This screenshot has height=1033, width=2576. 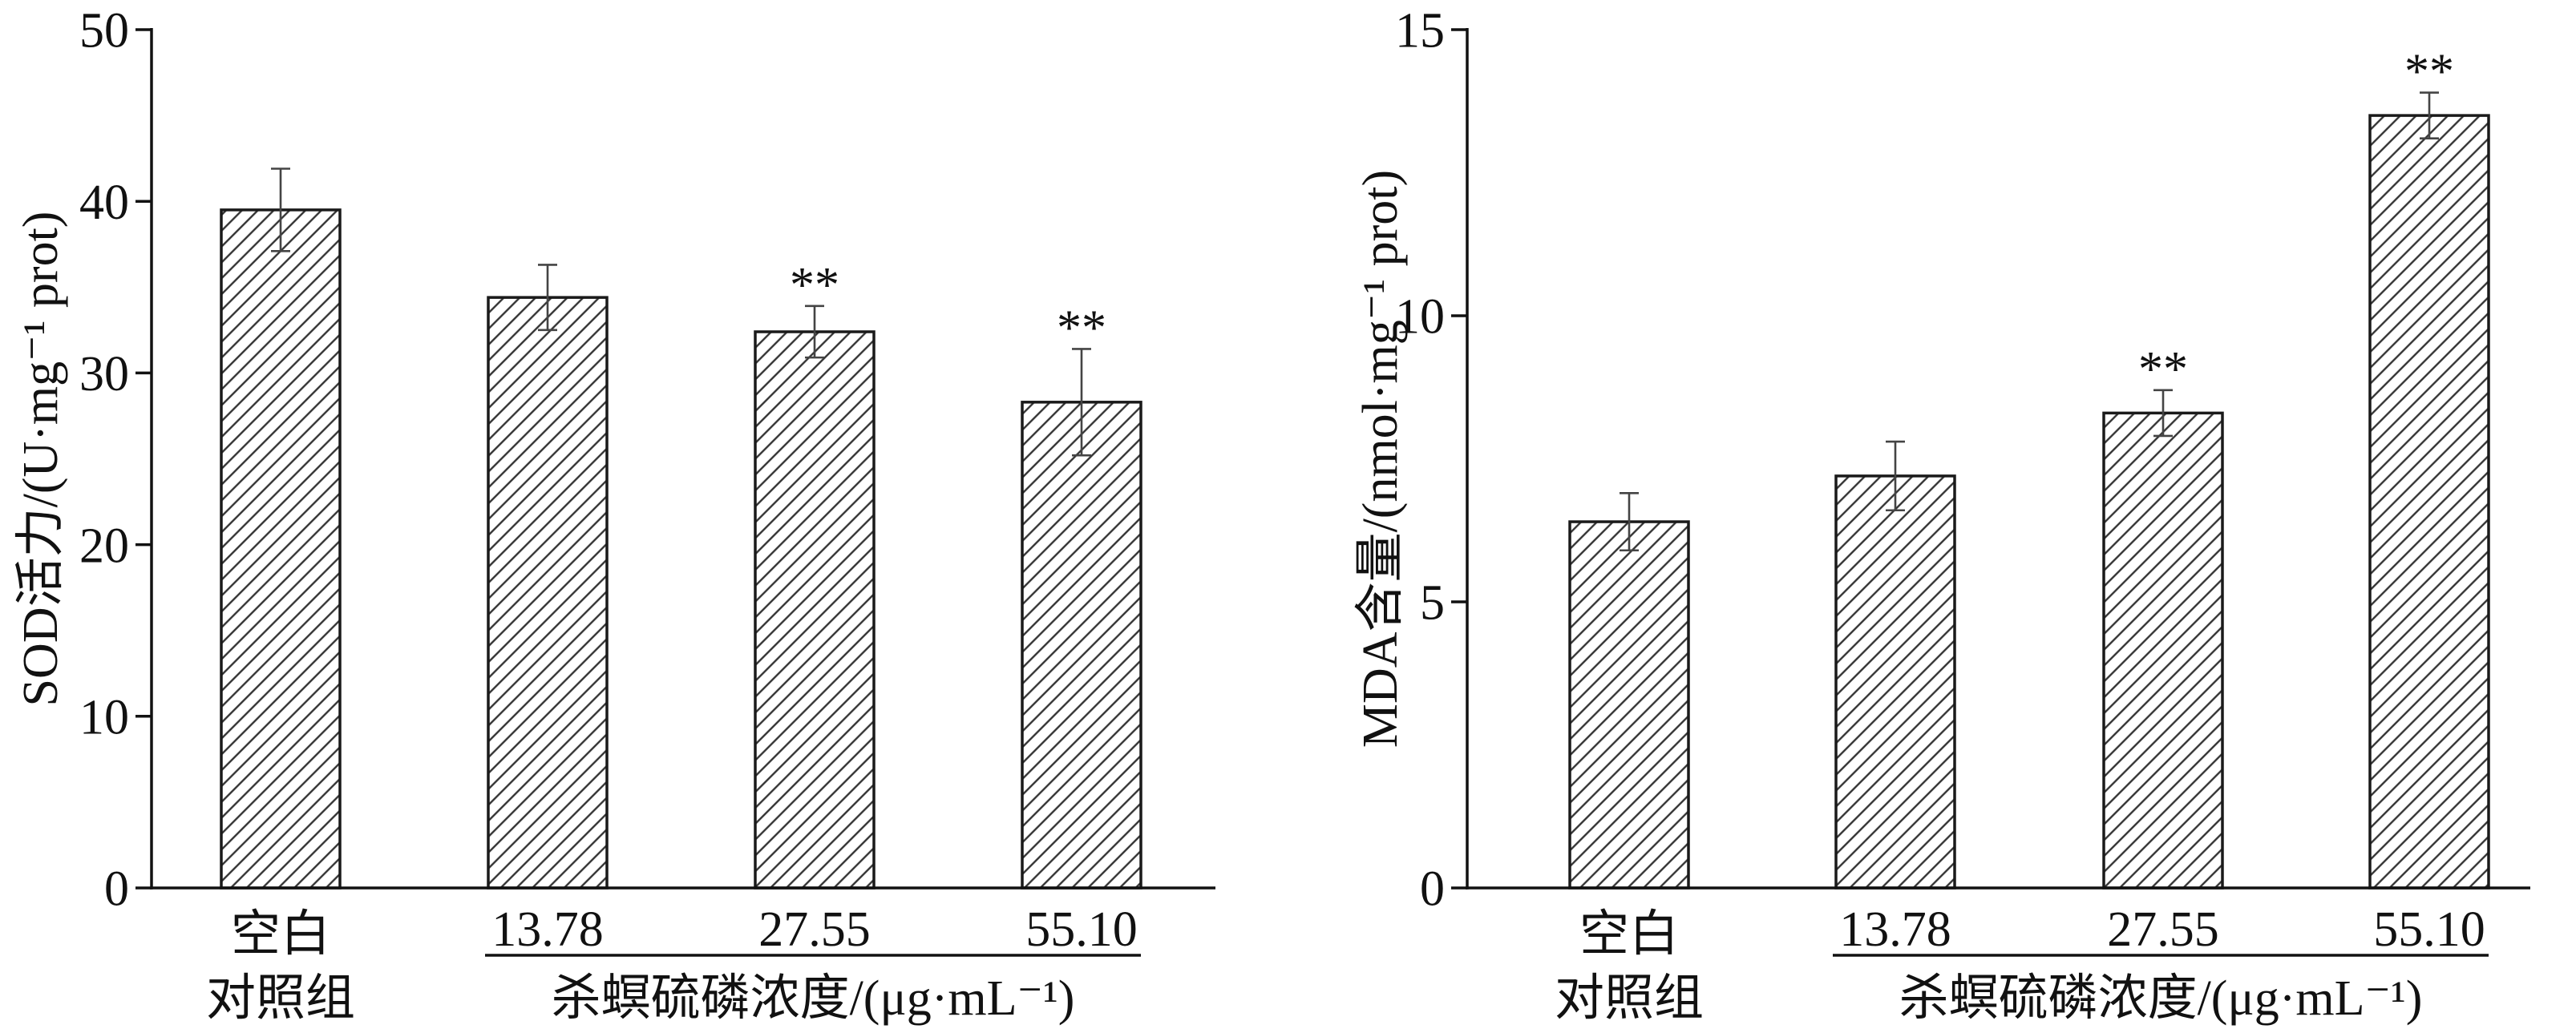 What do you see at coordinates (813, 998) in the screenshot?
I see `sod-x-axis-label: 杀螟硫磷浓度/(μg·mL⁻¹)` at bounding box center [813, 998].